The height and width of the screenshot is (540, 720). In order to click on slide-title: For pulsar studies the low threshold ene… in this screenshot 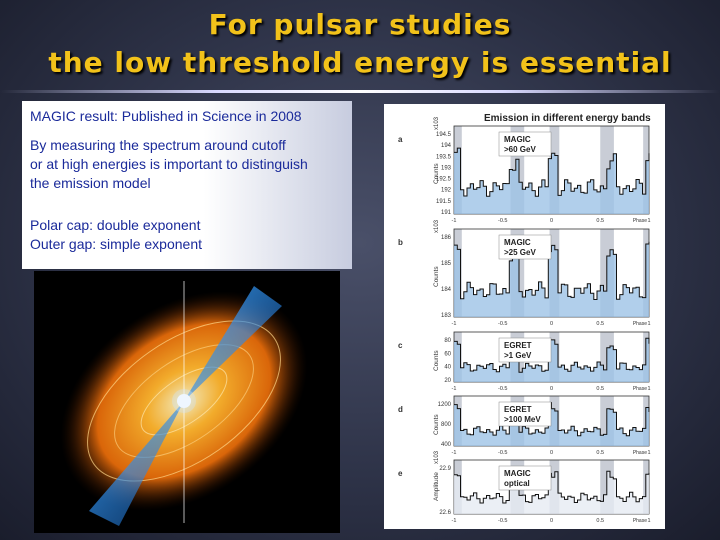, I will do `click(360, 44)`.